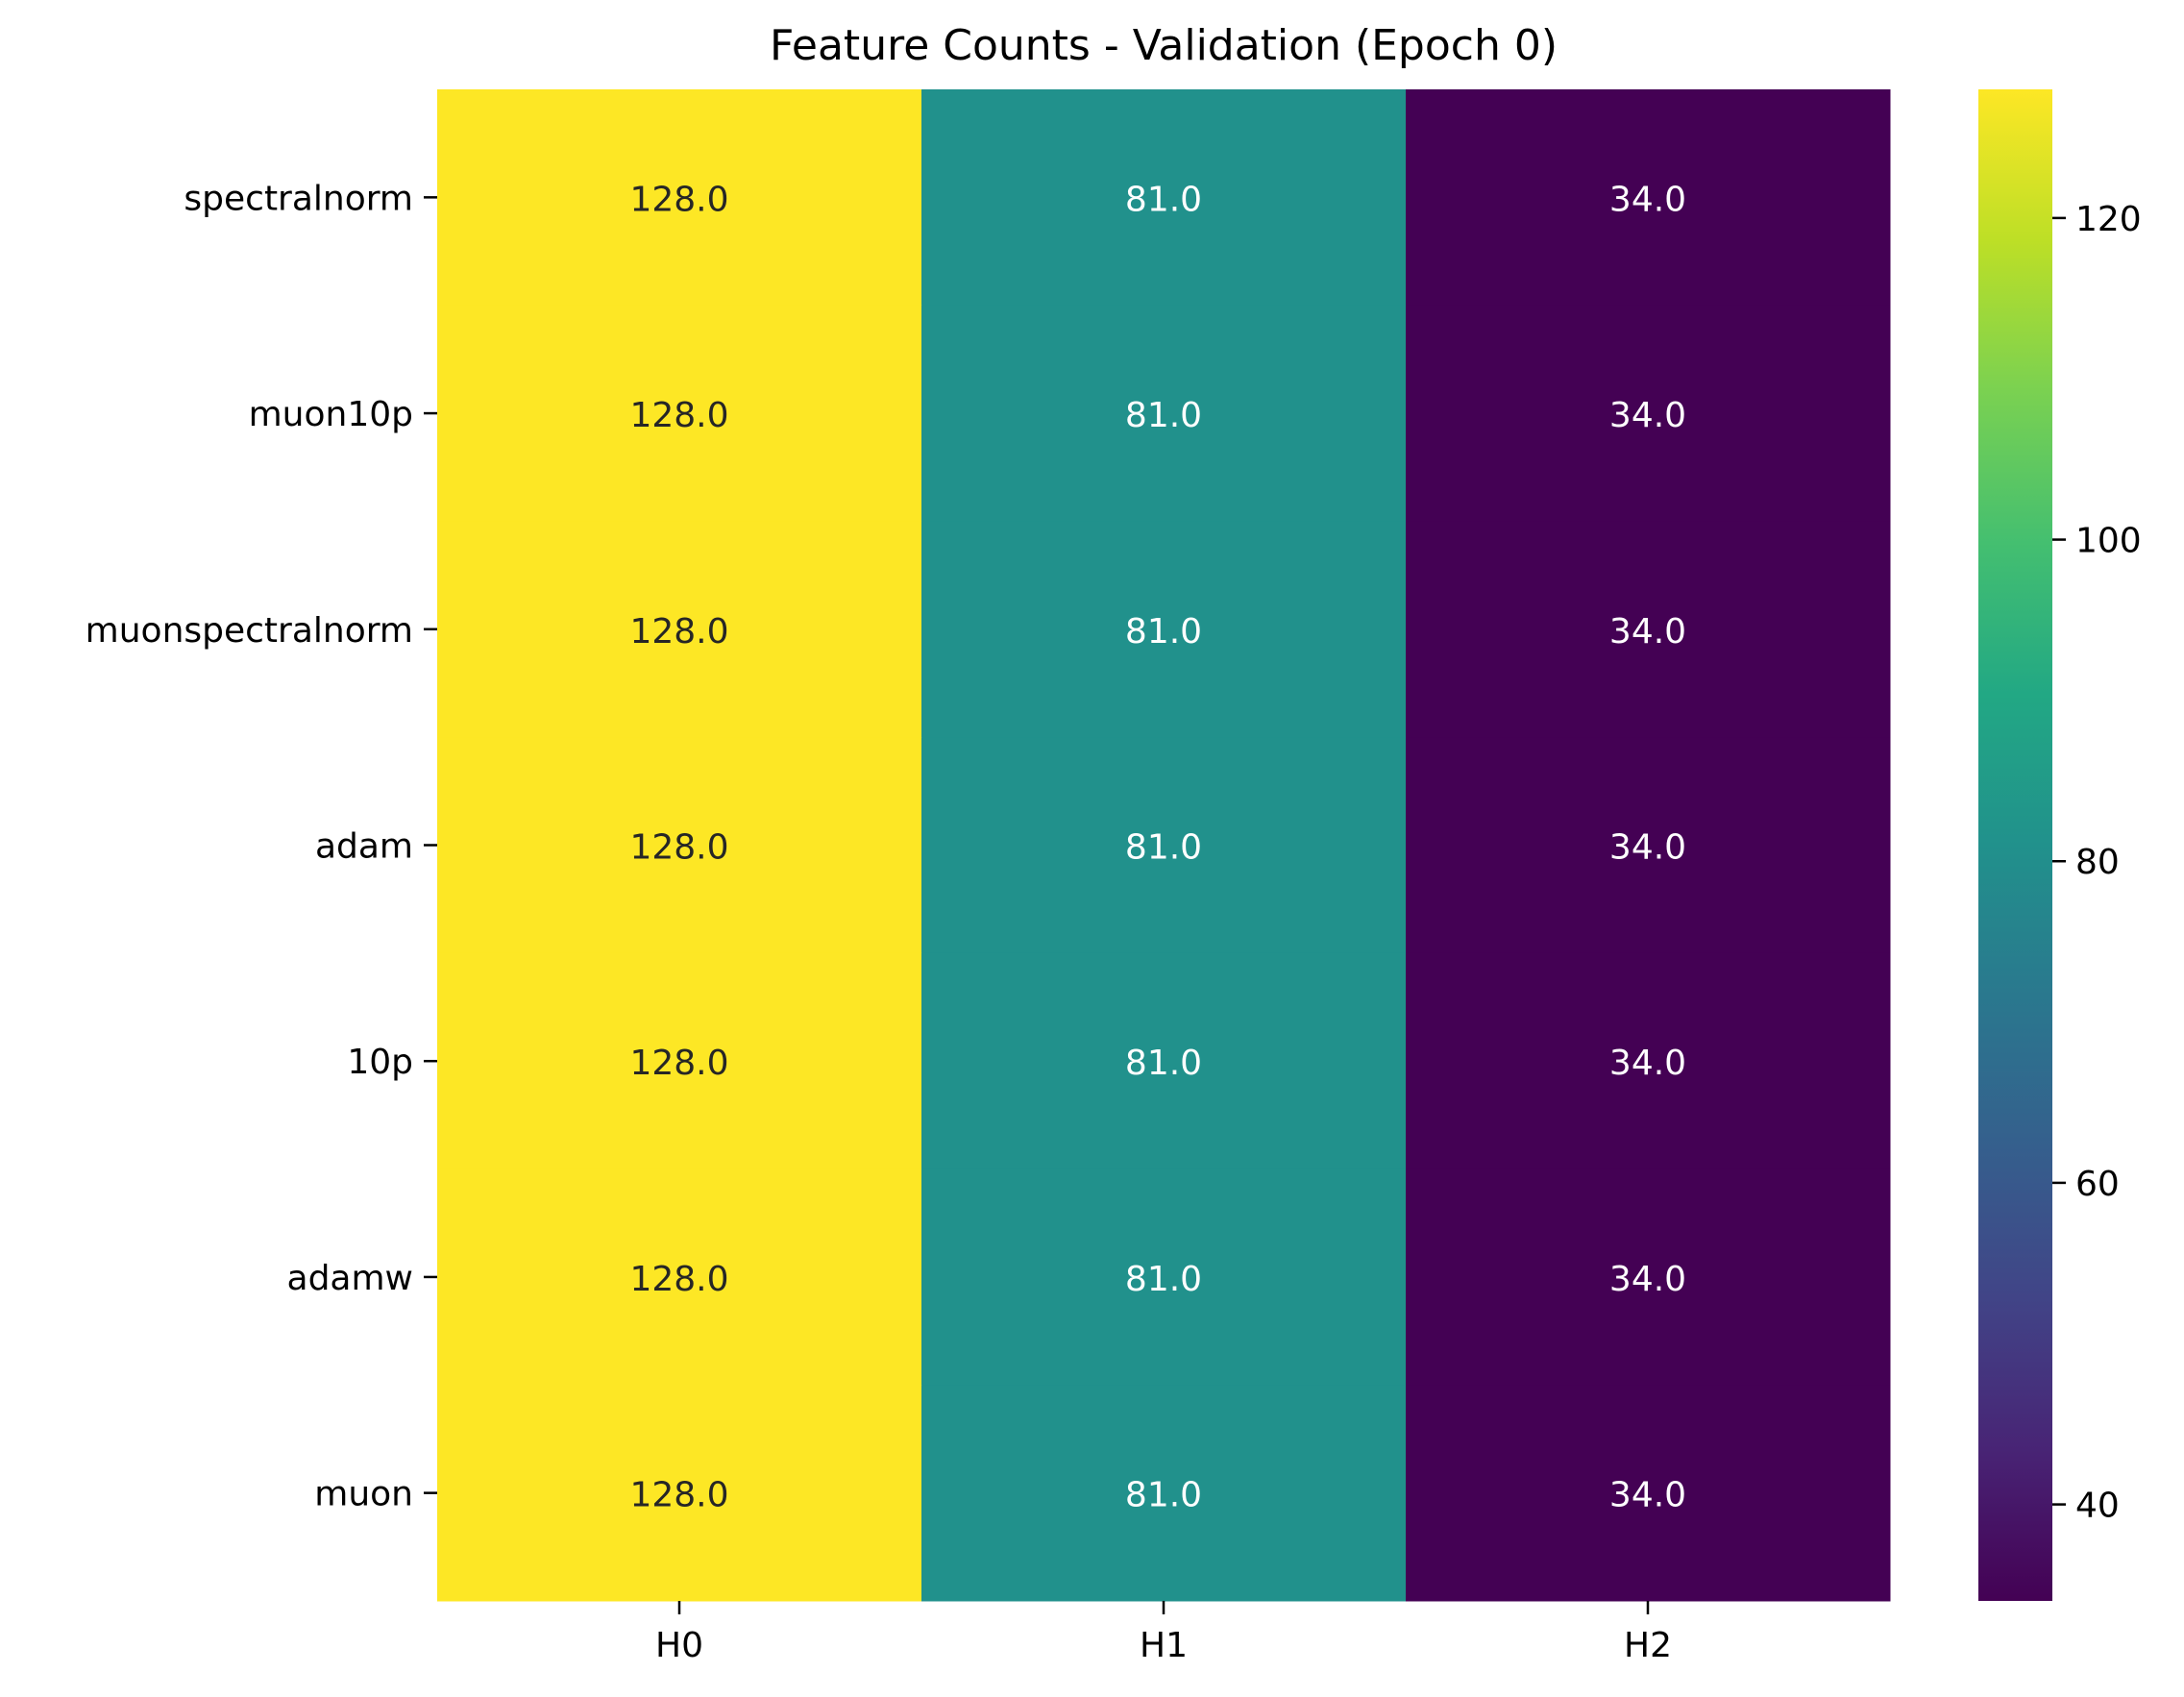 The height and width of the screenshot is (1697, 2184). What do you see at coordinates (380, 1062) in the screenshot?
I see `y-tick-label: 10p` at bounding box center [380, 1062].